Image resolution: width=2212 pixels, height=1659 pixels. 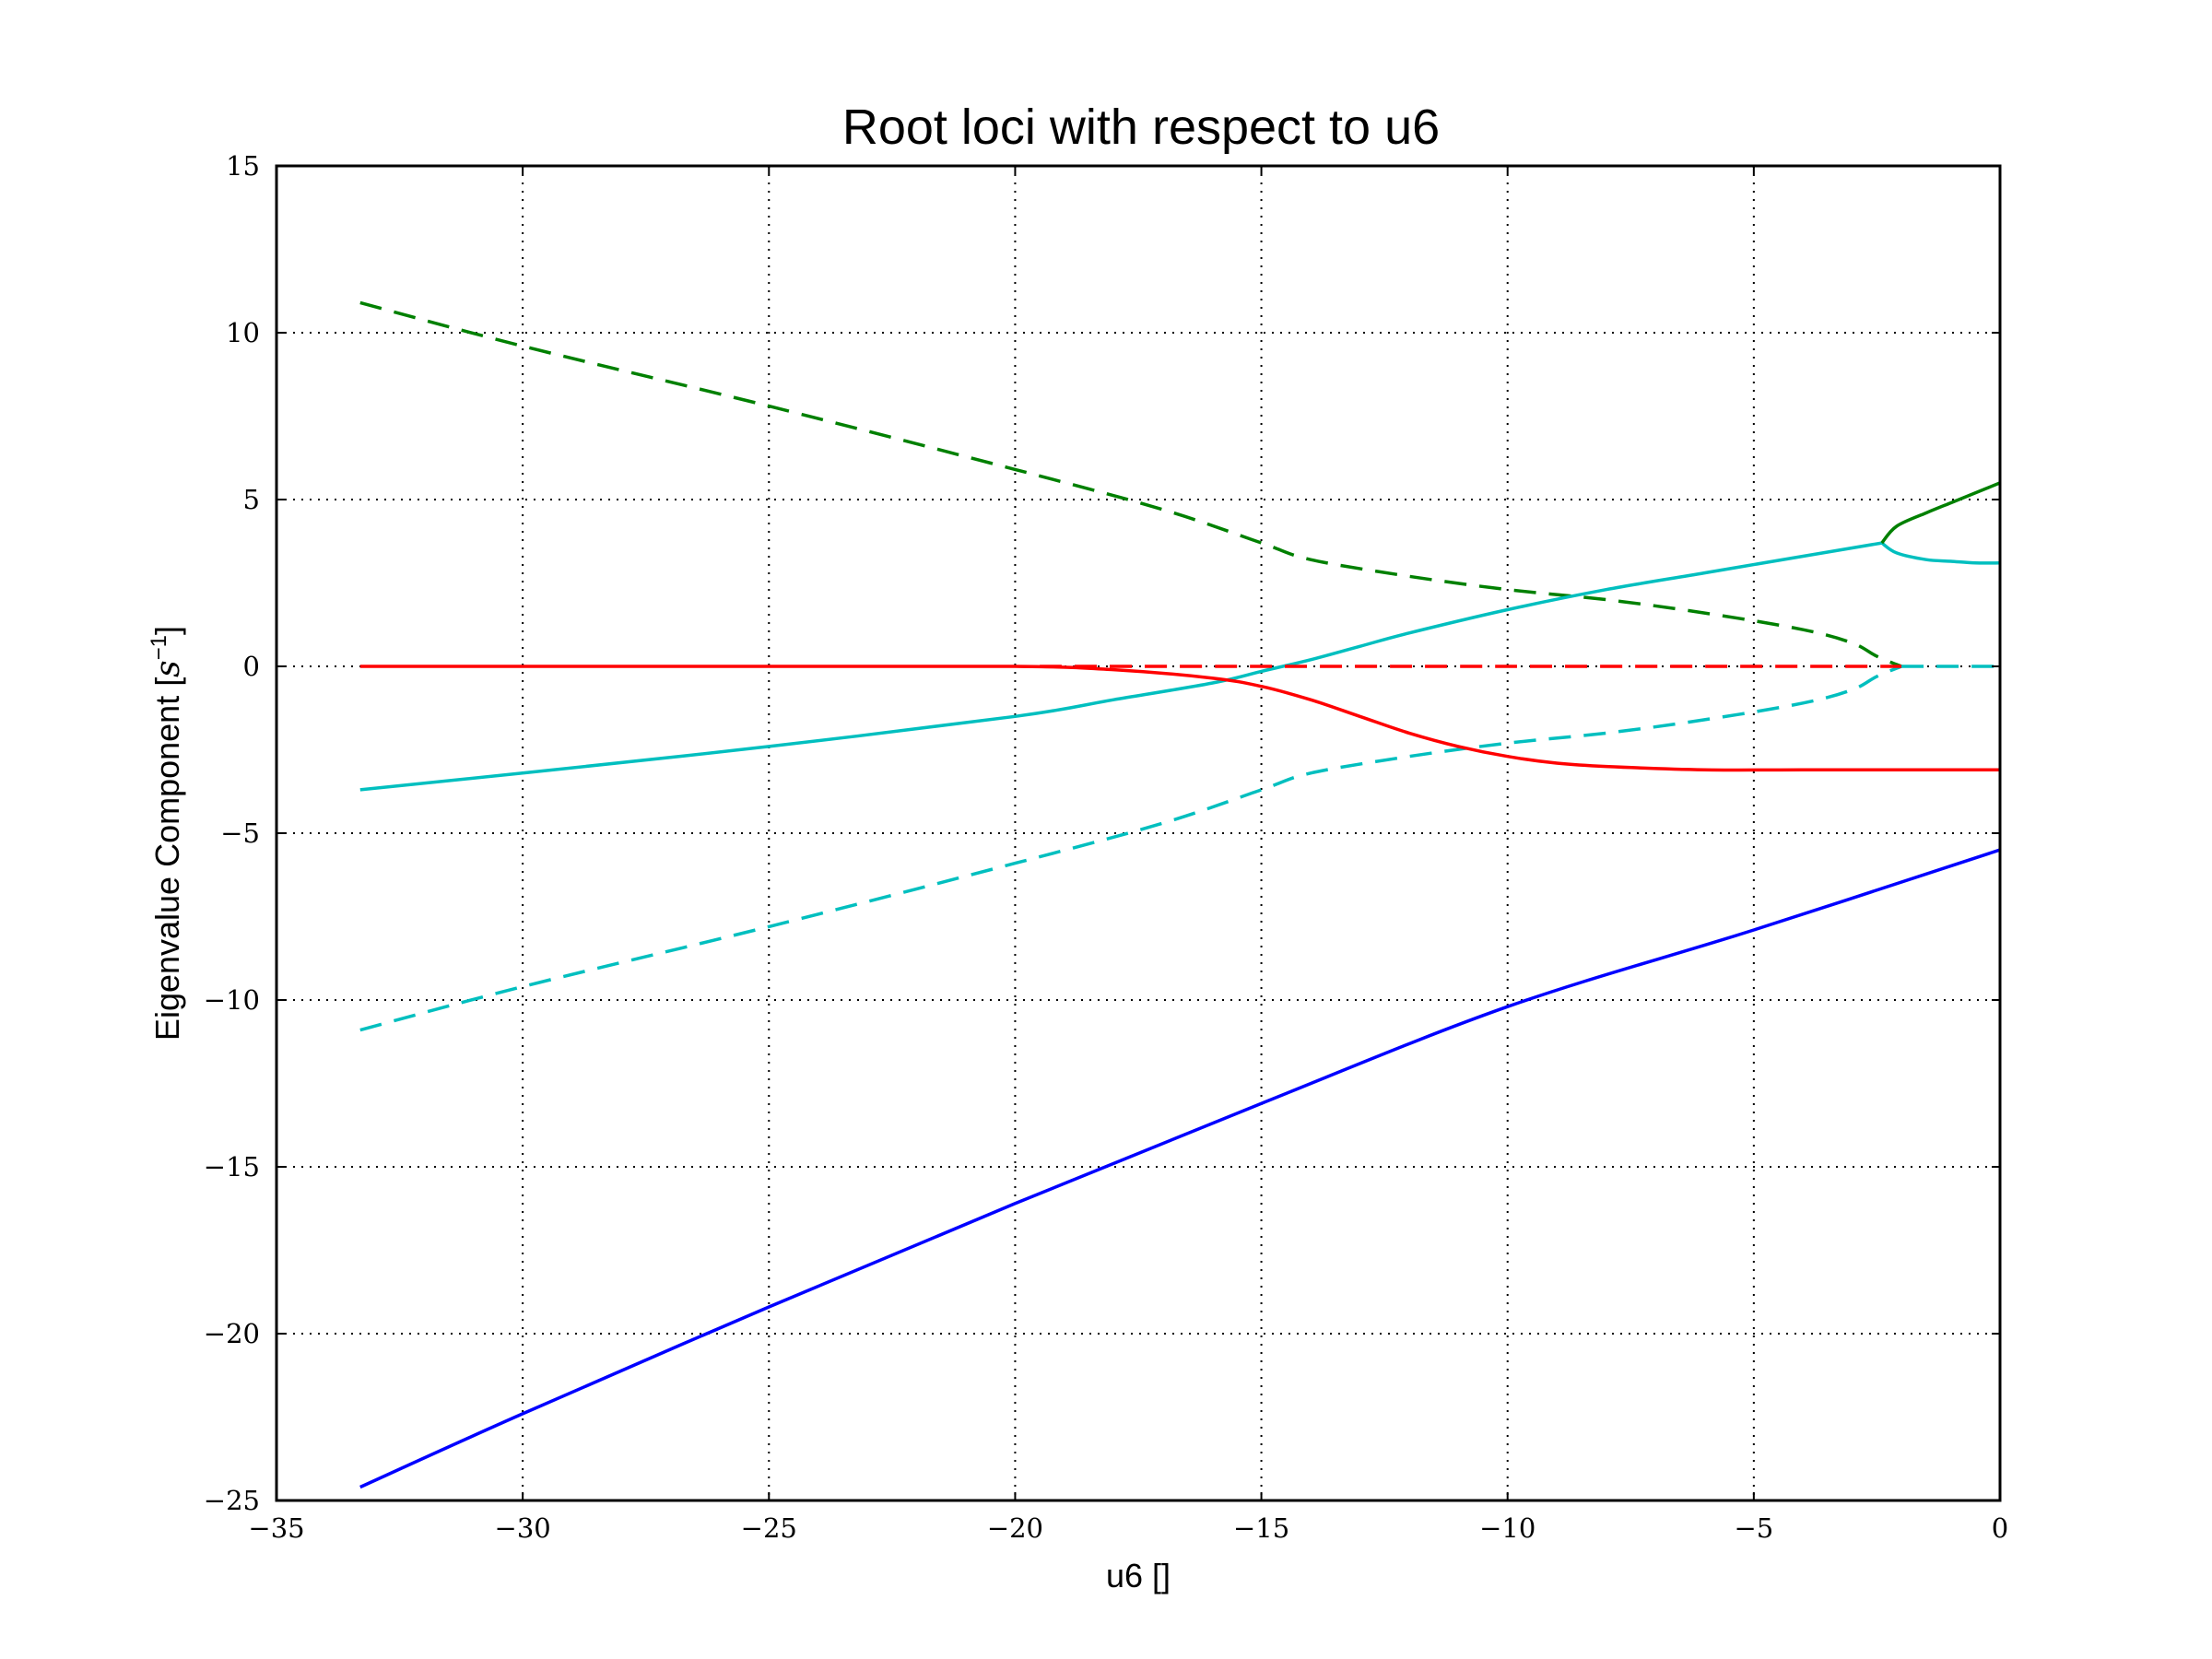 I want to click on x-tick-label: −5, so click(x=1753, y=1528).